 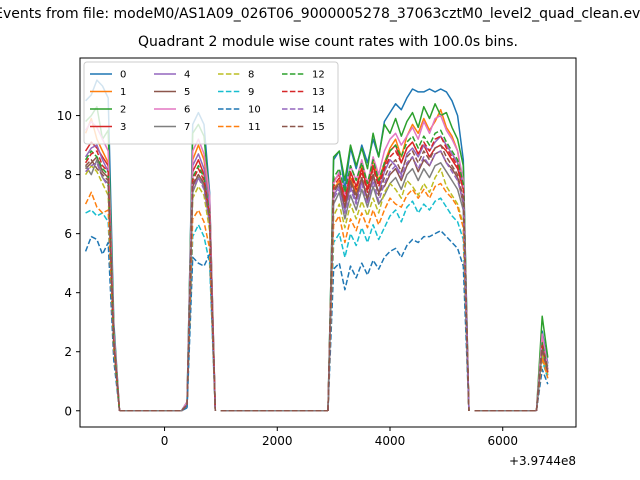 What do you see at coordinates (318, 127) in the screenshot?
I see `legend-label-15: 15` at bounding box center [318, 127].